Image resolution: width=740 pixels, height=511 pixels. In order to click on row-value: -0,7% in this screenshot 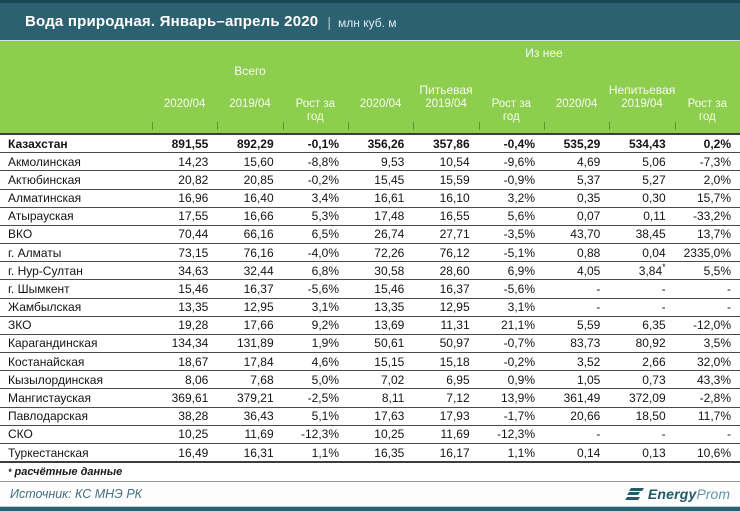, I will do `click(519, 343)`.